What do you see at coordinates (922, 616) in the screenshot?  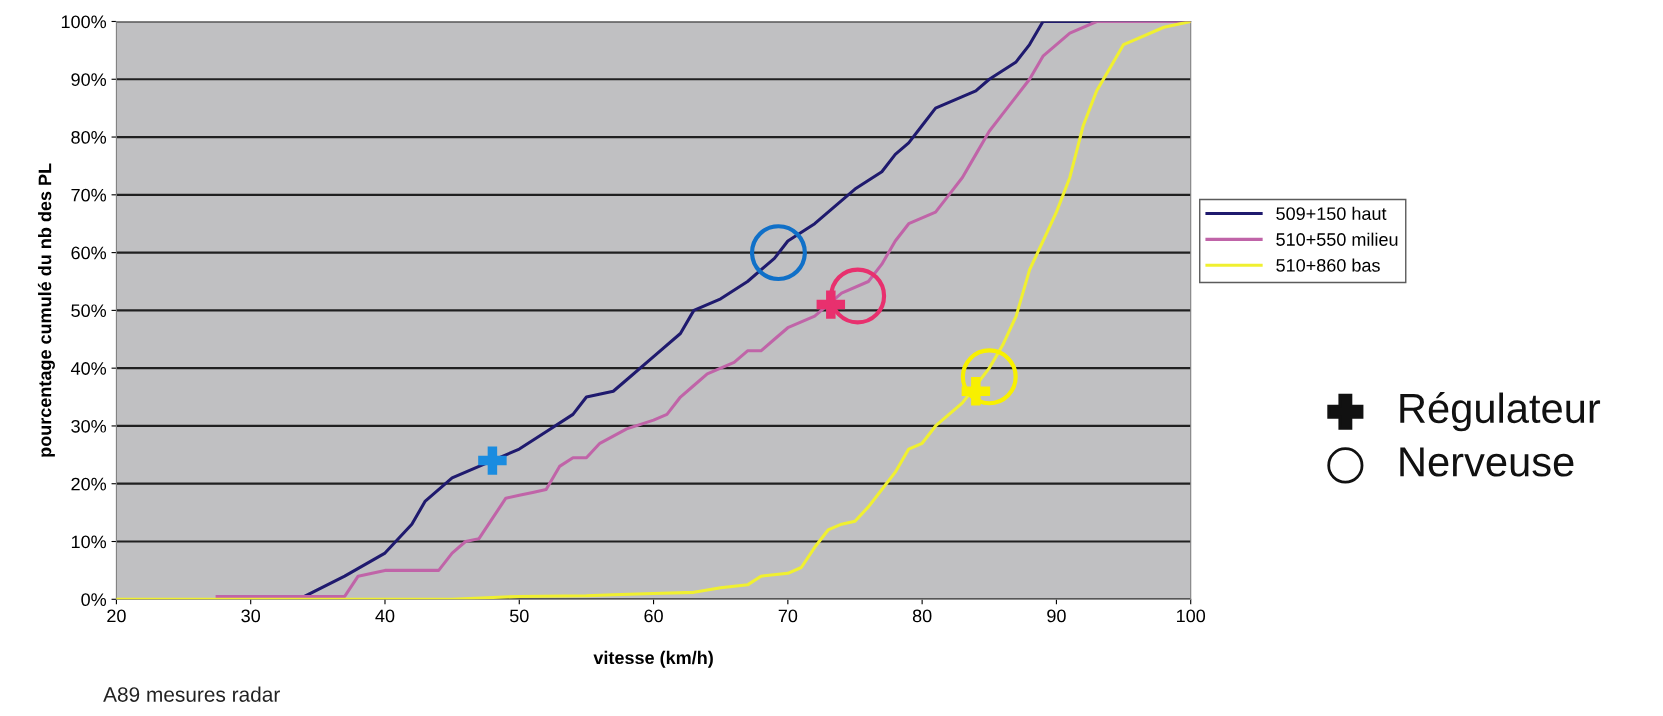 I see `x-tick-label: 80` at bounding box center [922, 616].